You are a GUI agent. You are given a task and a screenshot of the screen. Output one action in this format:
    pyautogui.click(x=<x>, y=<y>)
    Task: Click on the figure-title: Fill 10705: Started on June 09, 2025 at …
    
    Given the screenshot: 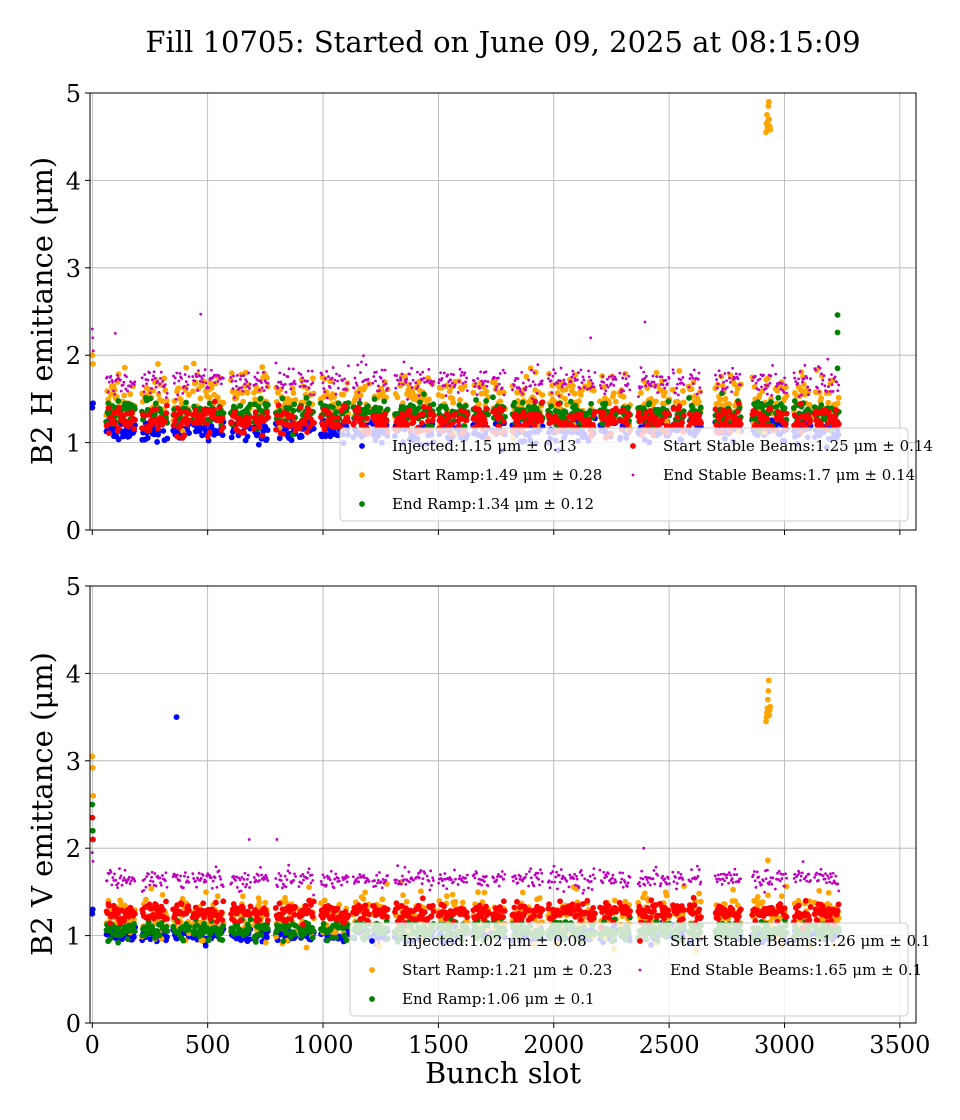 What is the action you would take?
    pyautogui.click(x=502, y=42)
    